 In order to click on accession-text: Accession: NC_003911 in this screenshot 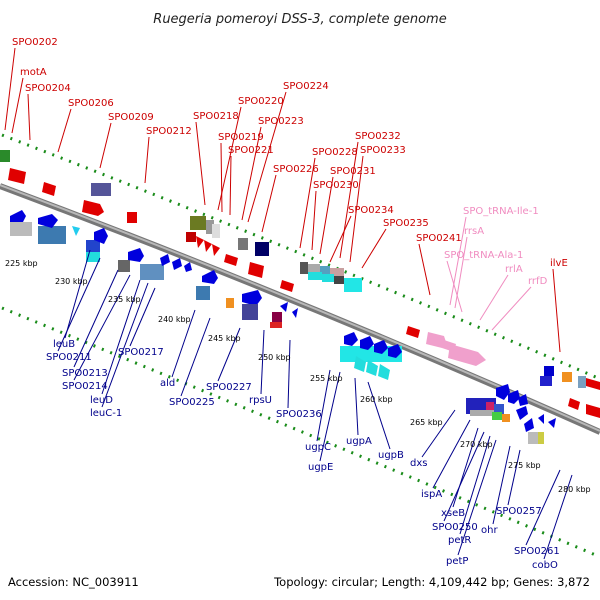, I will do `click(73, 582)`.